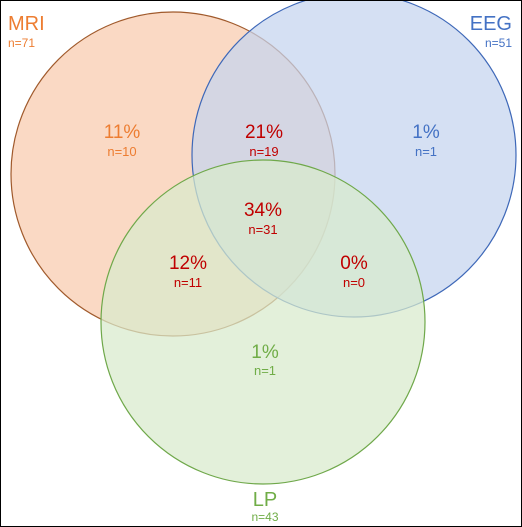  What do you see at coordinates (265, 352) in the screenshot?
I see `region-lp-only-percent: 1%` at bounding box center [265, 352].